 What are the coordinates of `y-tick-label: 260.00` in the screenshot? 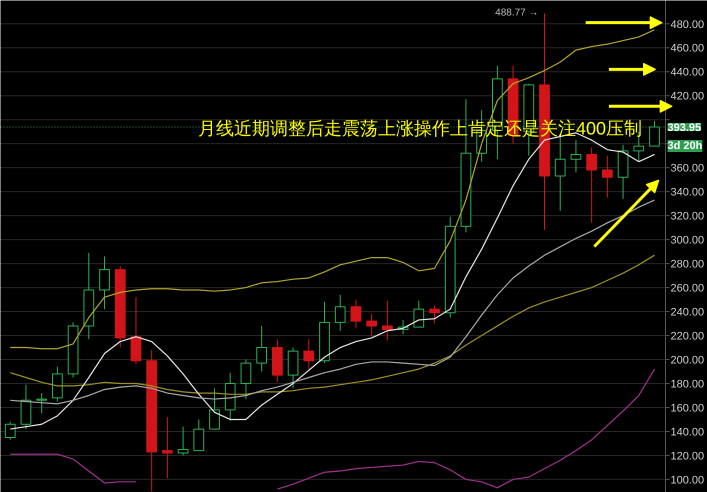 It's located at (687, 288).